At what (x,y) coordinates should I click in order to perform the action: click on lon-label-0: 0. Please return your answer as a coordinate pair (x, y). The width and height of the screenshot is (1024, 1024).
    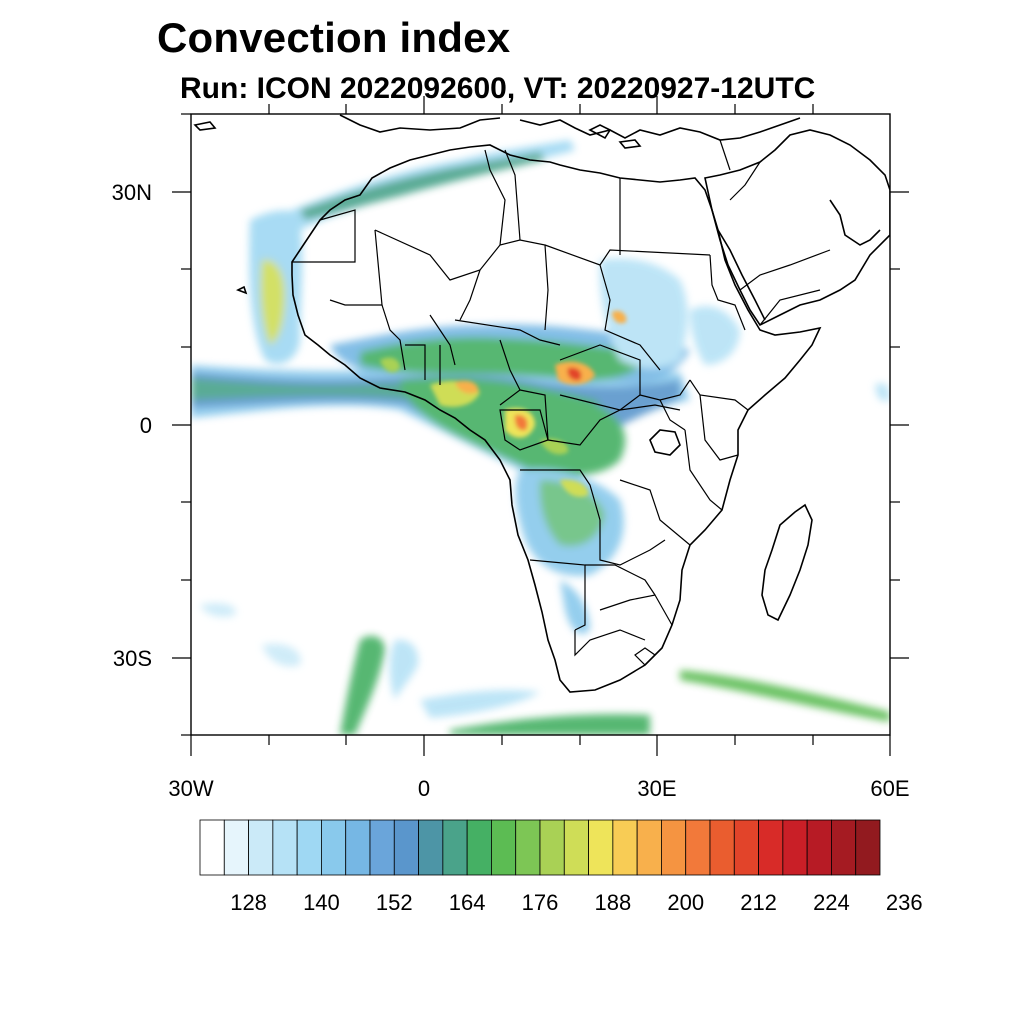
    Looking at the image, I should click on (424, 788).